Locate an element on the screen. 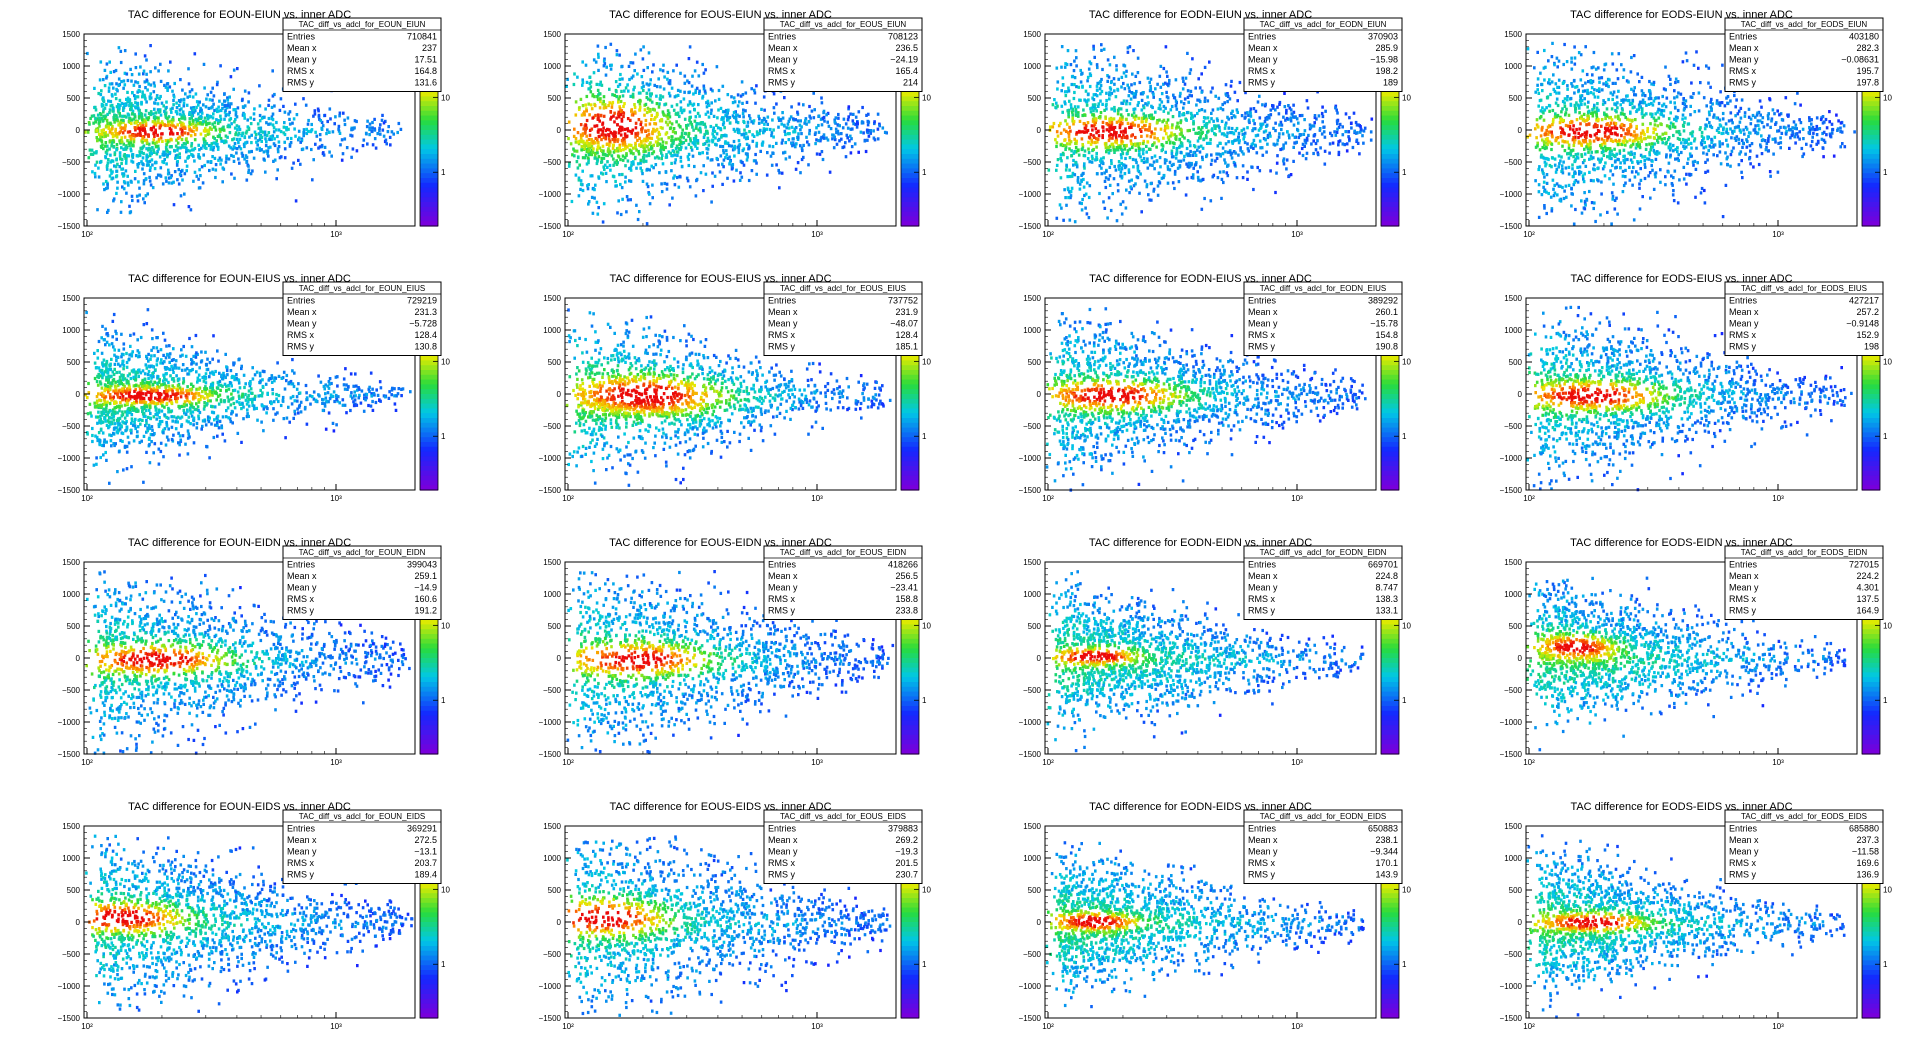 This screenshot has height=1052, width=1916. stats-value: 165.4 is located at coordinates (906, 71).